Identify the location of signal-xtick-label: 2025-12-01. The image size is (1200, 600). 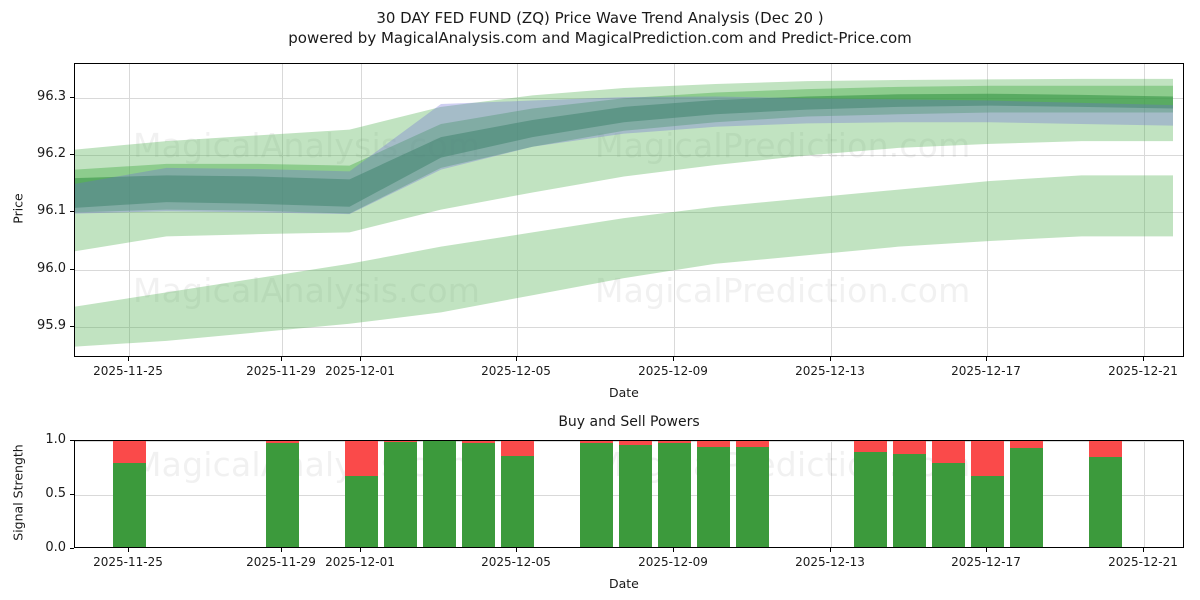
(360, 562).